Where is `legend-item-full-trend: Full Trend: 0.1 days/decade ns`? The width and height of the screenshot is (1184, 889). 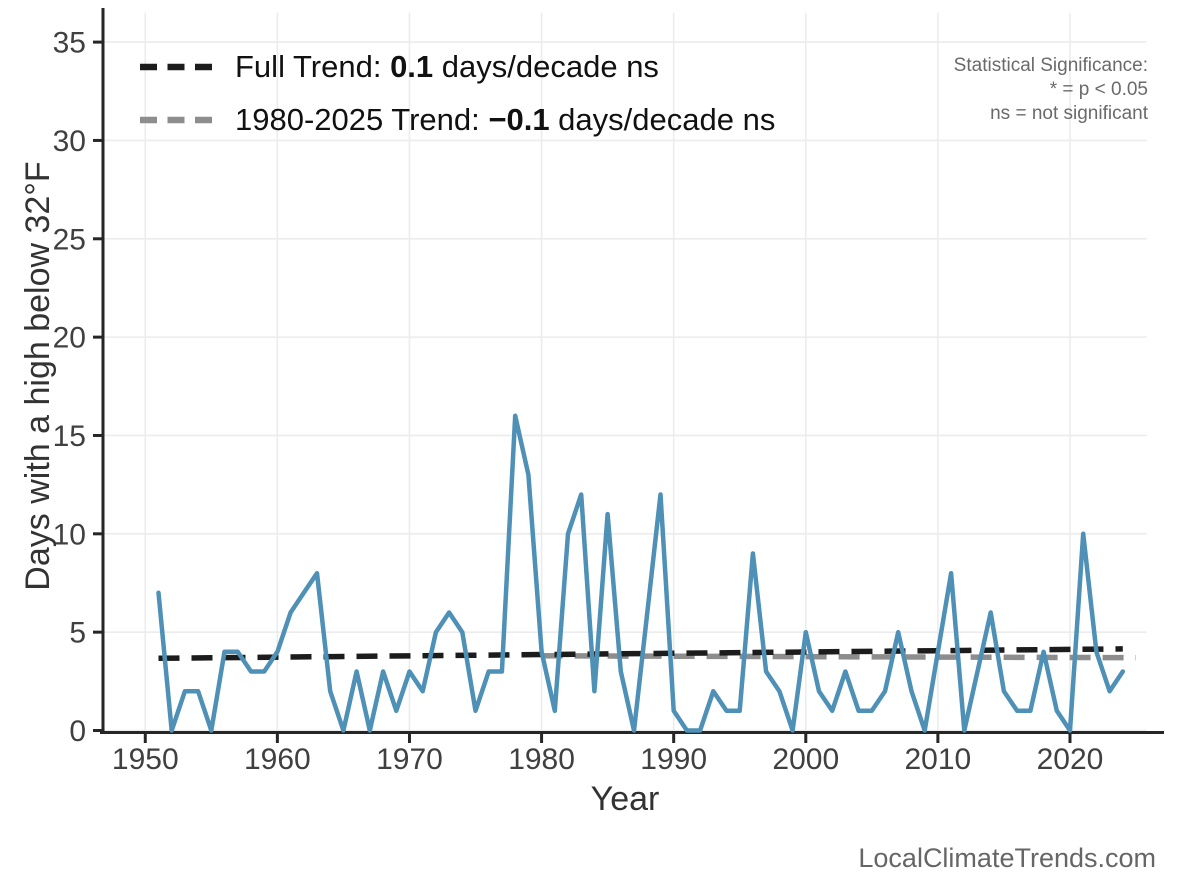
legend-item-full-trend: Full Trend: 0.1 days/decade ns is located at coordinates (456, 66).